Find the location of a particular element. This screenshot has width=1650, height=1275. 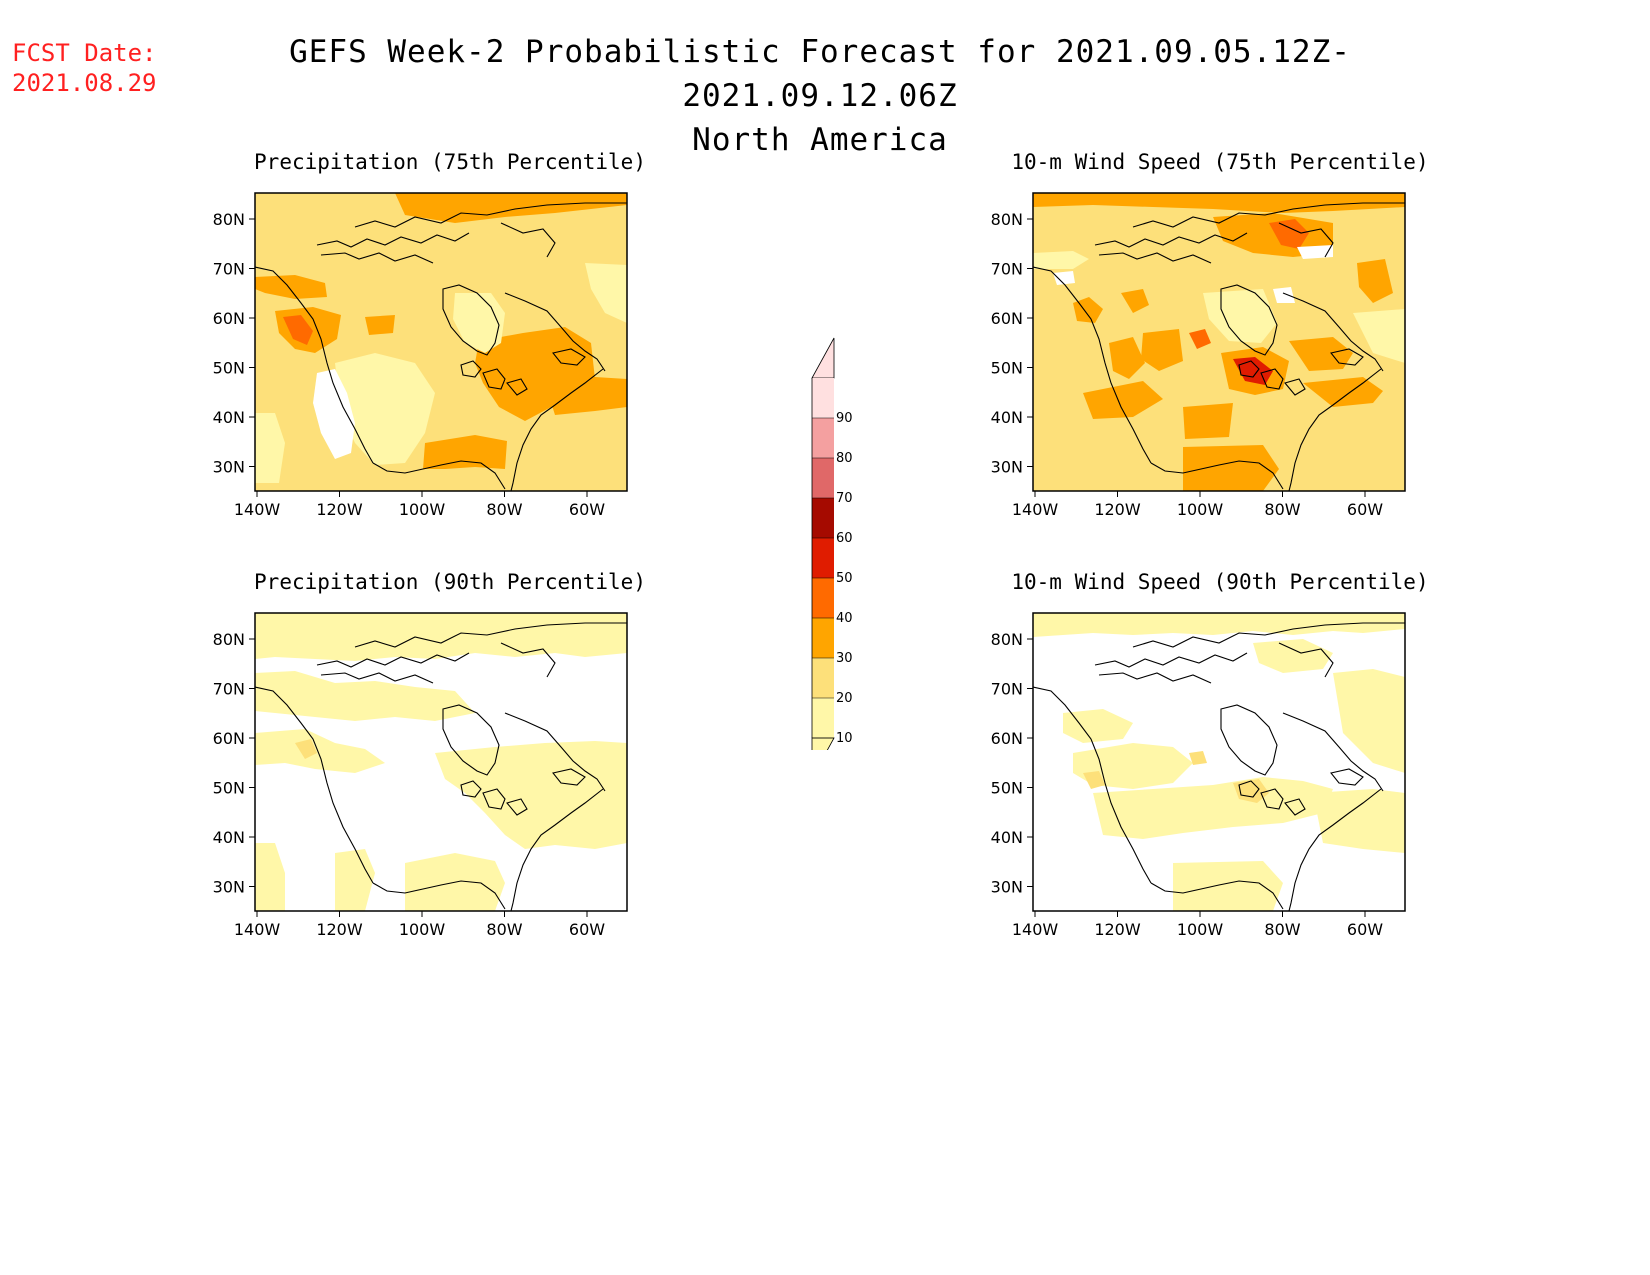

panel-title-precip75: Precipitation (75th Percentile) is located at coordinates (450, 162).